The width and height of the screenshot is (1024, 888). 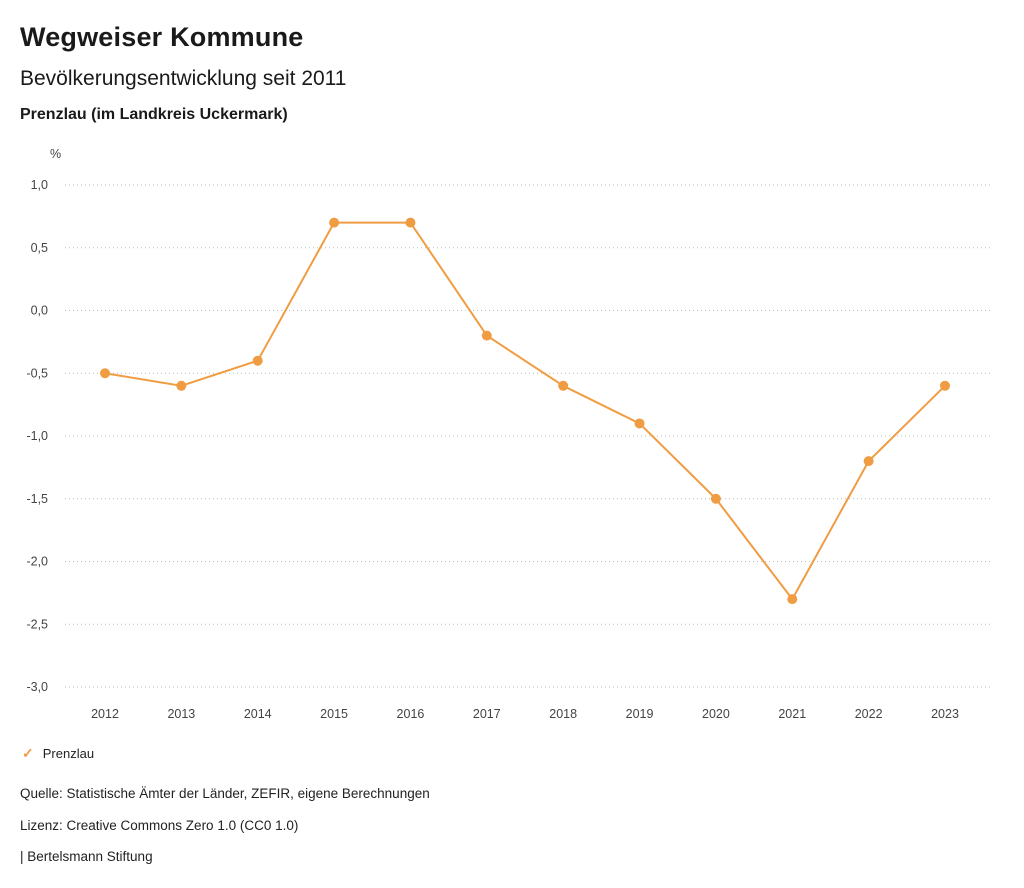 I want to click on y-tick-label: 1,0, so click(x=39, y=185).